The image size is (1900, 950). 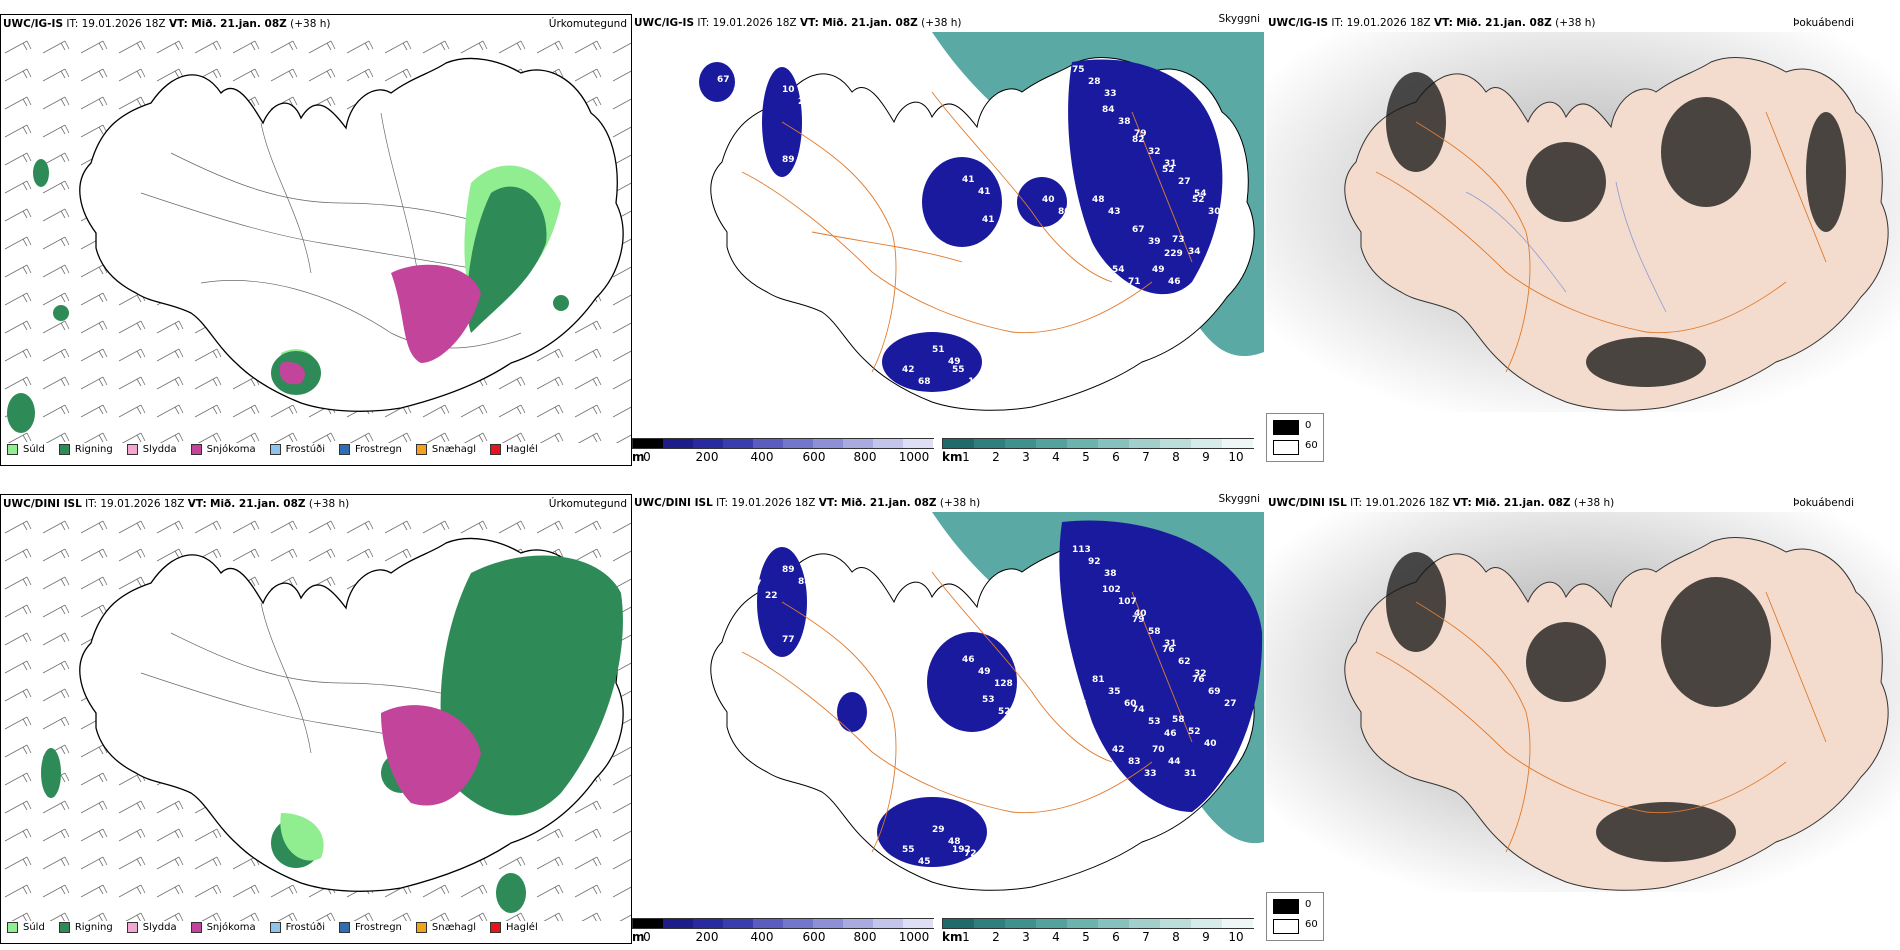 I want to click on legend-item: Snjókoma, so click(x=223, y=449).